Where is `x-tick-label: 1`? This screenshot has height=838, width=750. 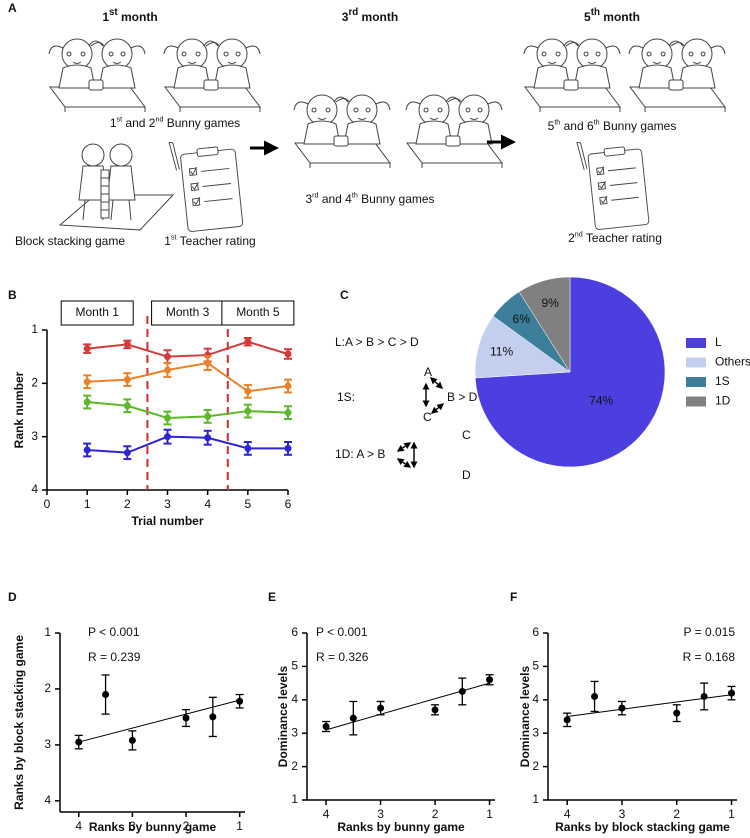
x-tick-label: 1 is located at coordinates (87, 504).